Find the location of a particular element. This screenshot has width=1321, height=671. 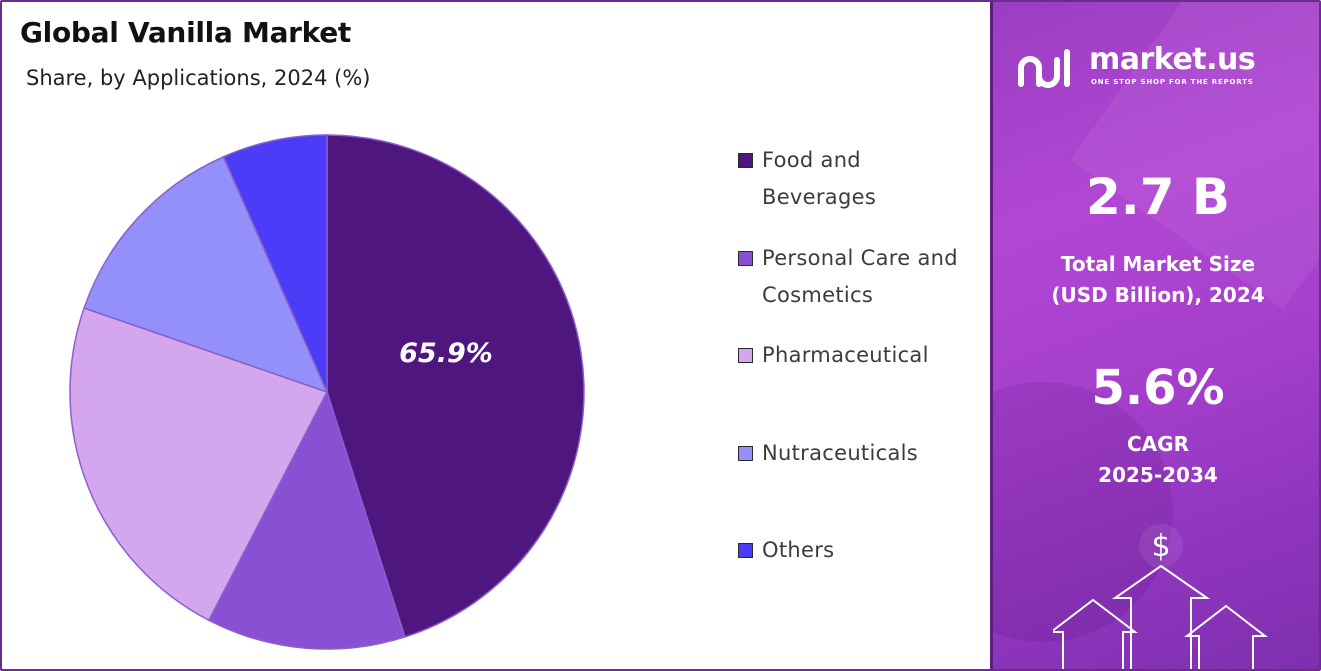

market-size-label: Total Market Size is located at coordinates (1158, 264).